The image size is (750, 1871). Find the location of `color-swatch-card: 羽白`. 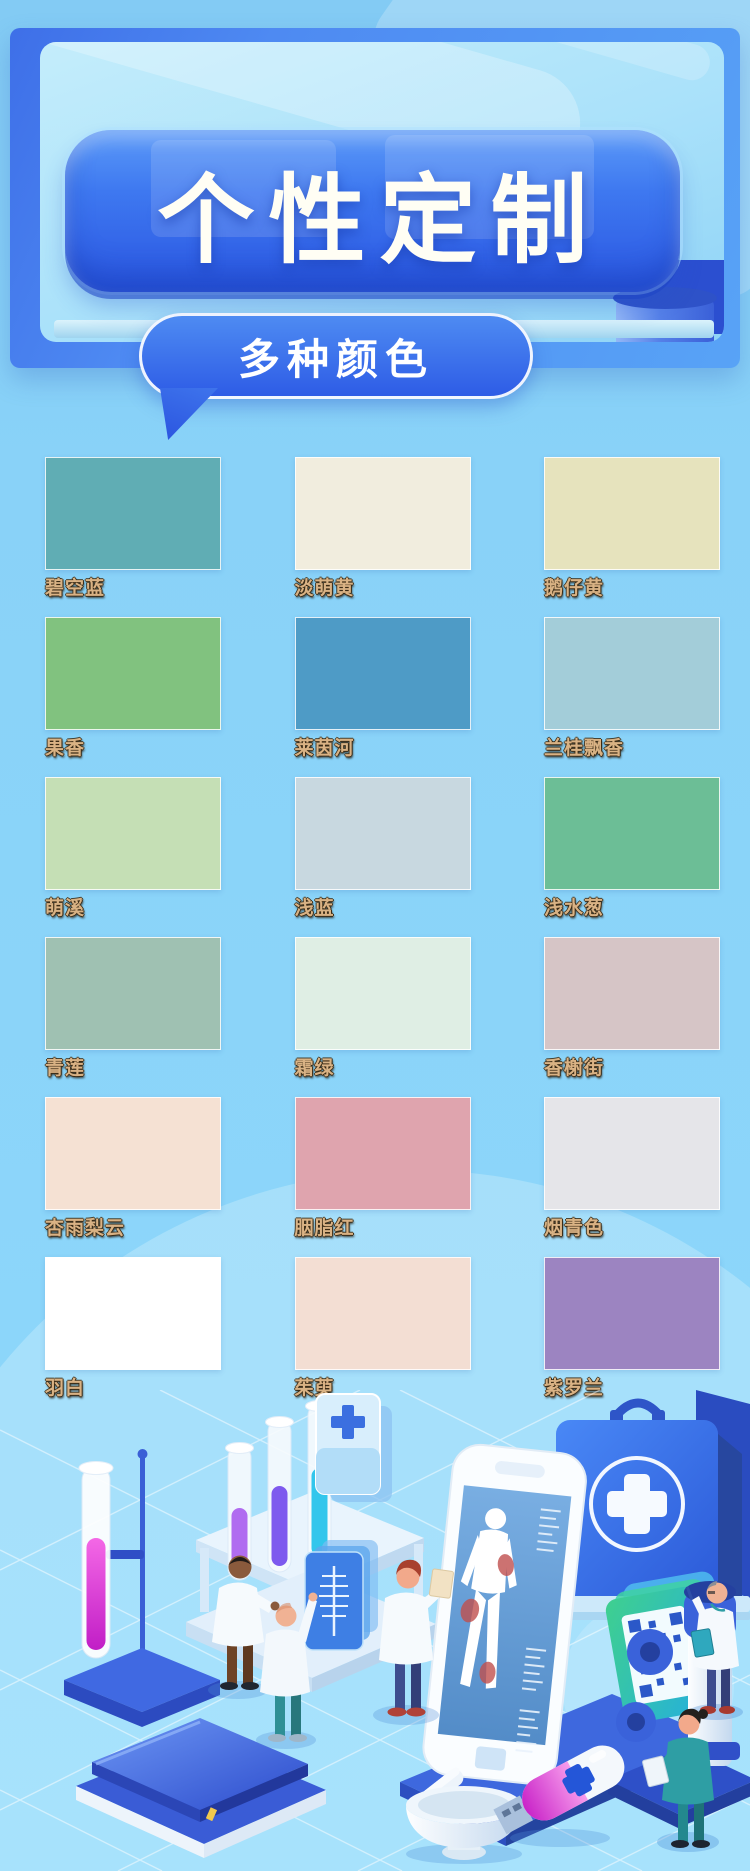

color-swatch-card: 羽白 is located at coordinates (133, 1328).